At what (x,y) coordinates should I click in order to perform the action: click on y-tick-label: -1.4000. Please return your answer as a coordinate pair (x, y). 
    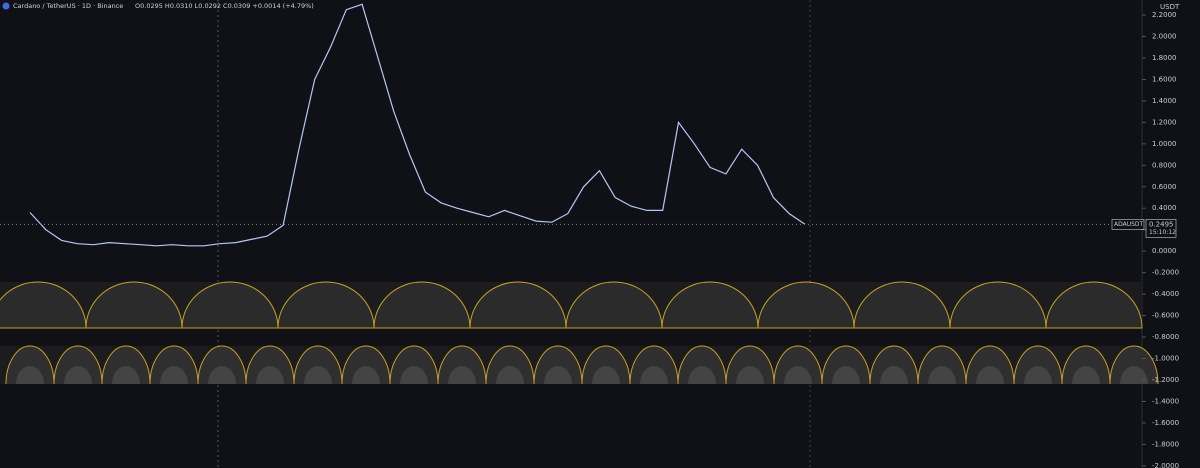
    Looking at the image, I should click on (1165, 401).